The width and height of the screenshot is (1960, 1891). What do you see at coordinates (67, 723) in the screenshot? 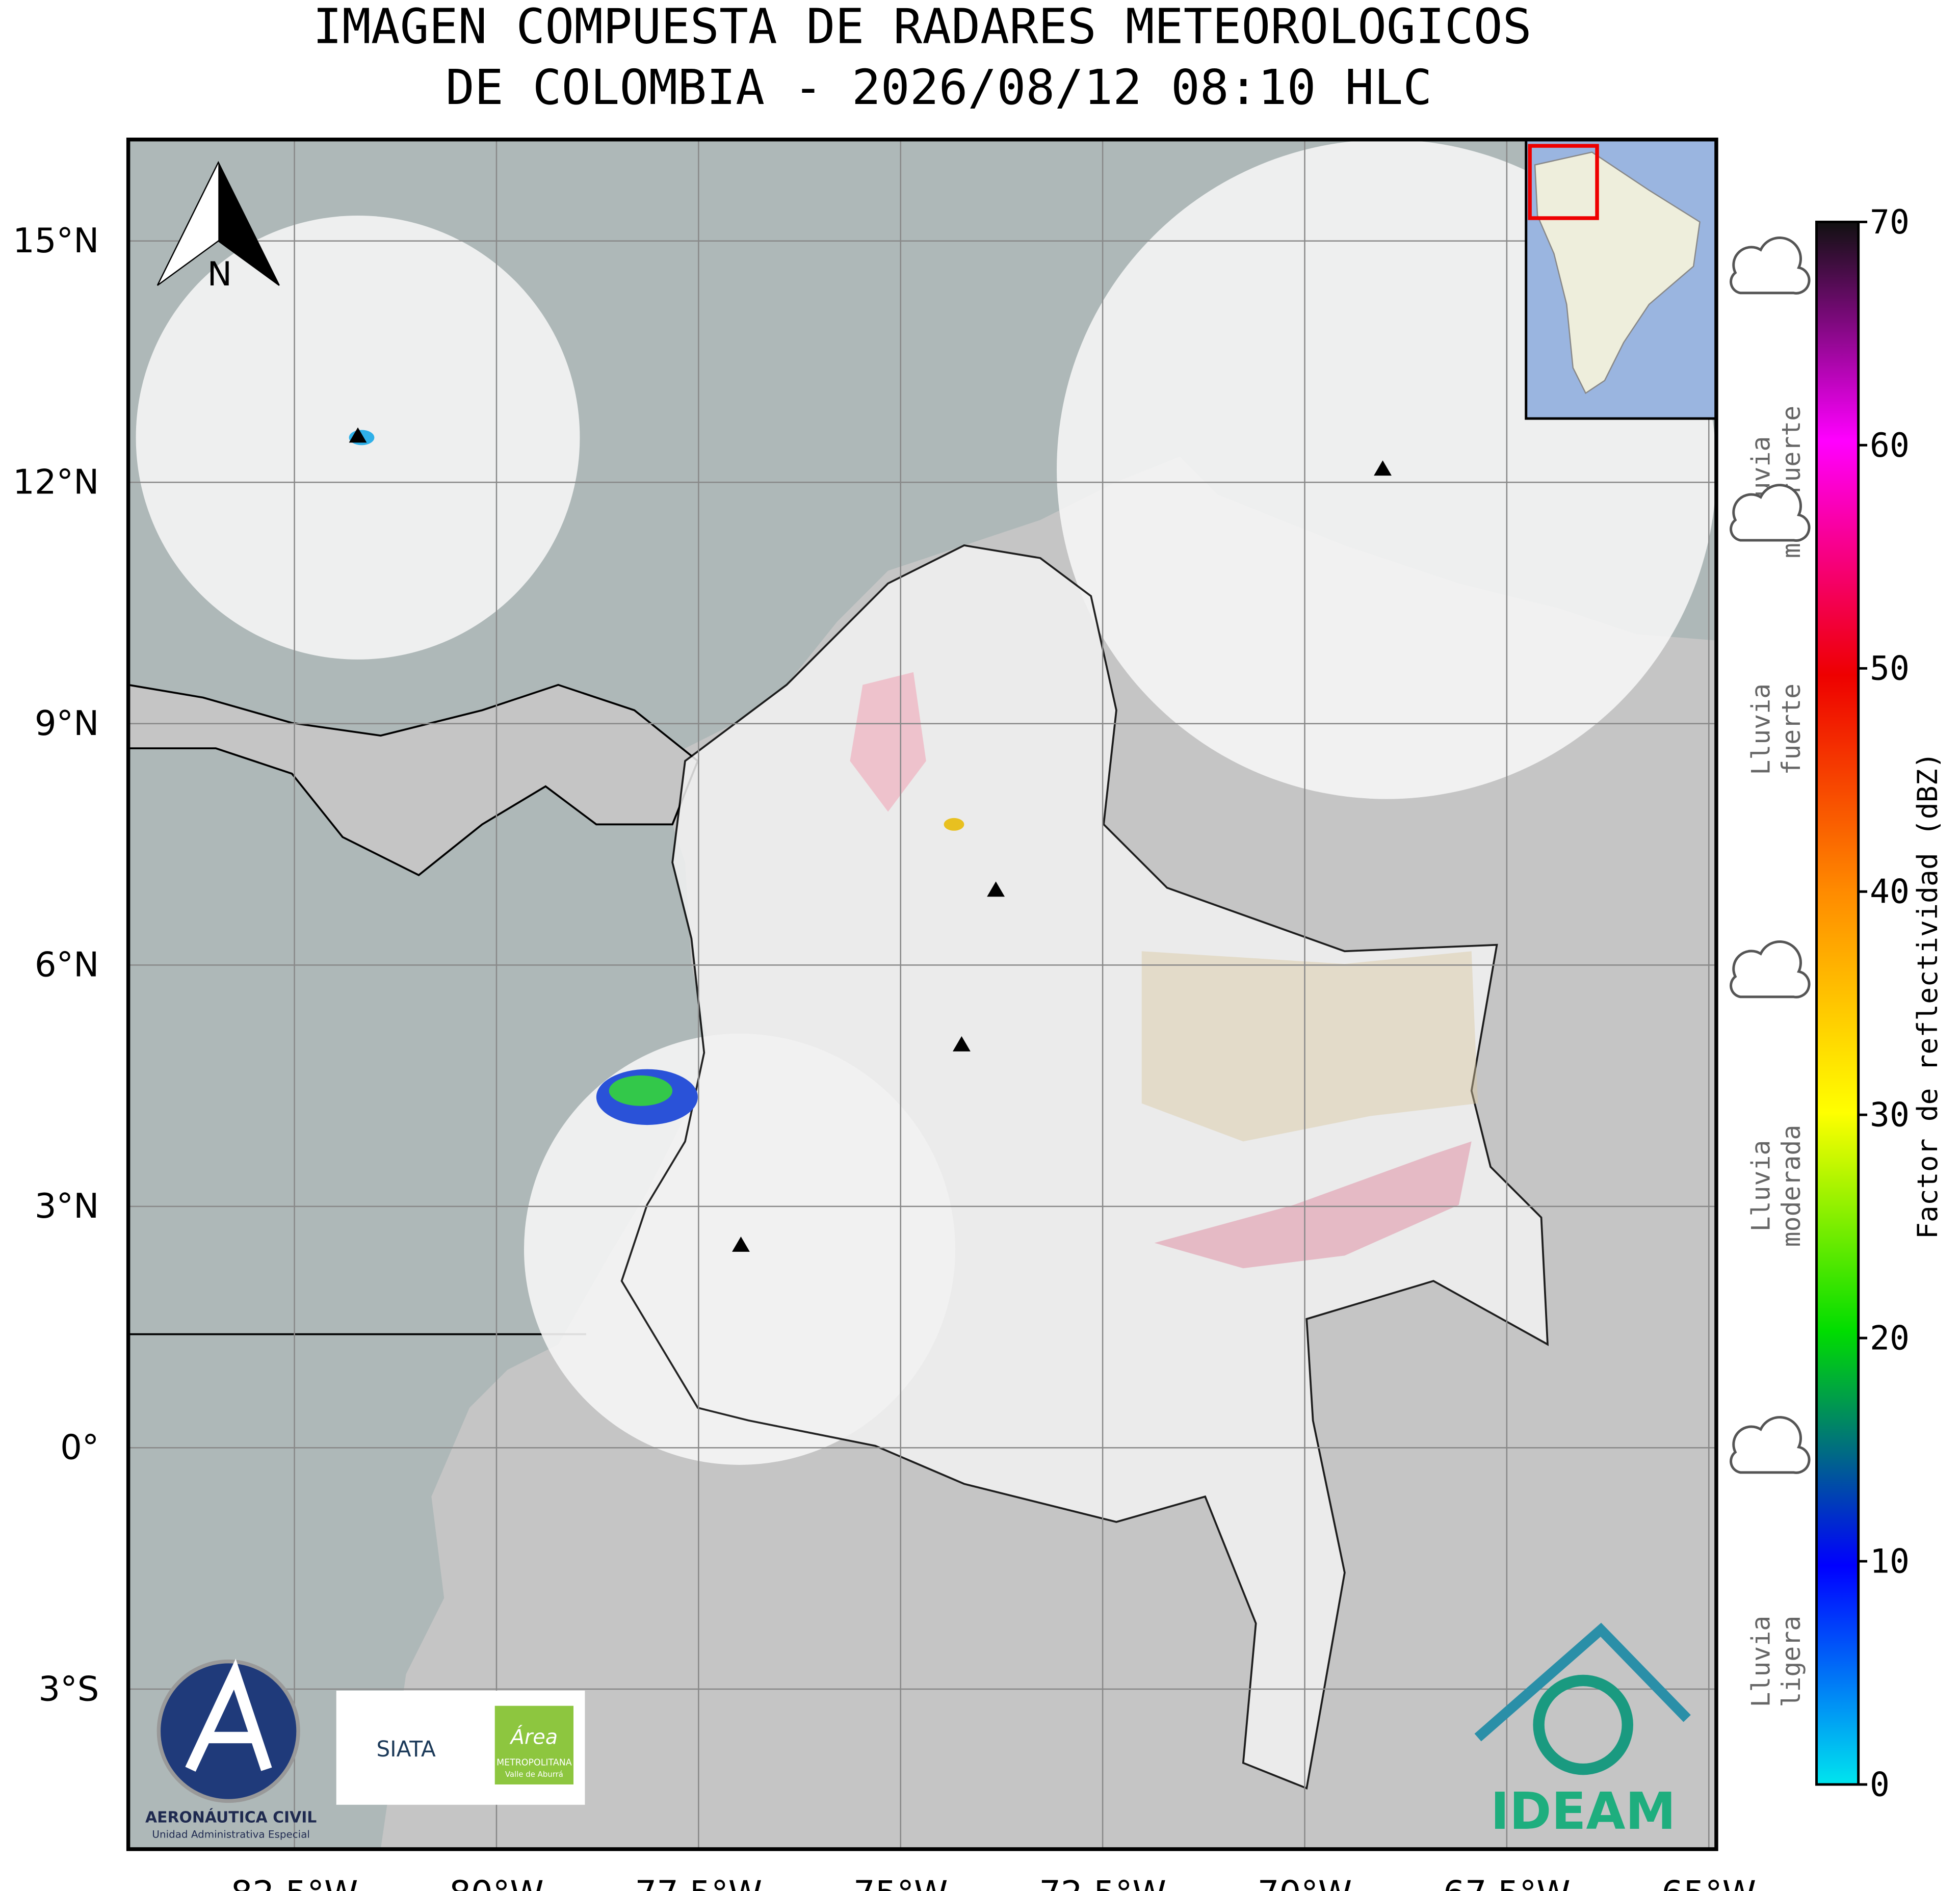
I see `lat-label: 9°N` at bounding box center [67, 723].